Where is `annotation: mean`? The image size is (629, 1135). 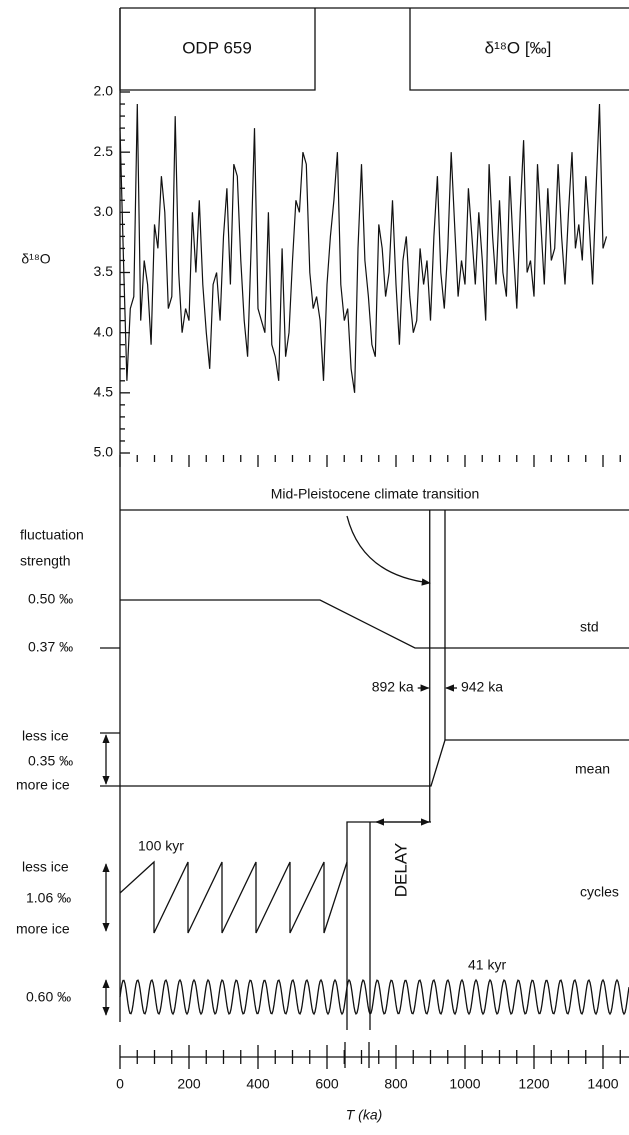
annotation: mean is located at coordinates (592, 769).